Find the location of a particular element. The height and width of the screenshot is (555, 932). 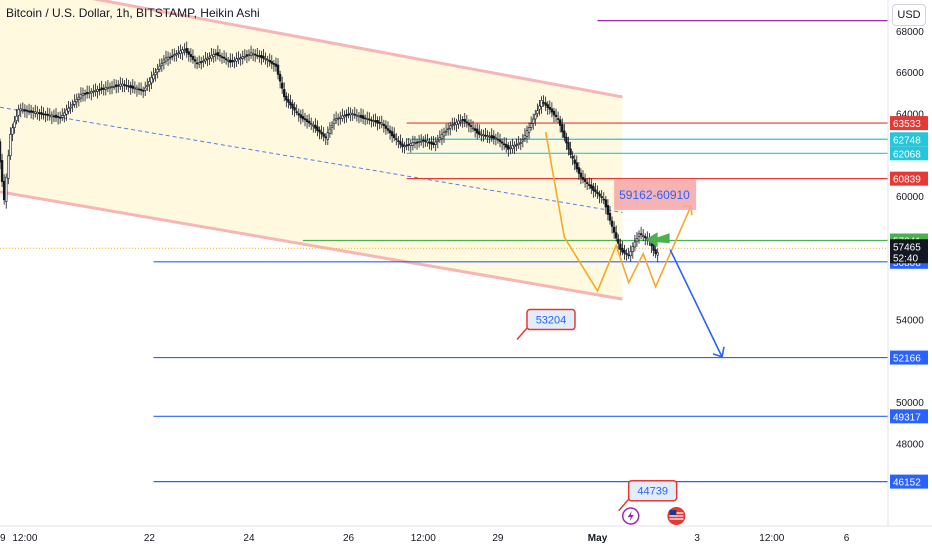

callout-box is located at coordinates (652, 490).